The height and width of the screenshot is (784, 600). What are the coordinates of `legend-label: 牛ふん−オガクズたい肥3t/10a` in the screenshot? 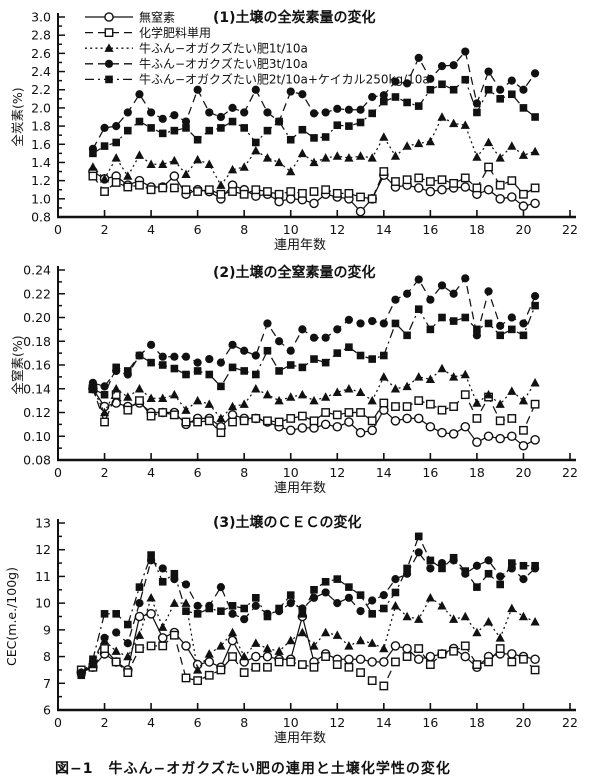 It's located at (223, 63).